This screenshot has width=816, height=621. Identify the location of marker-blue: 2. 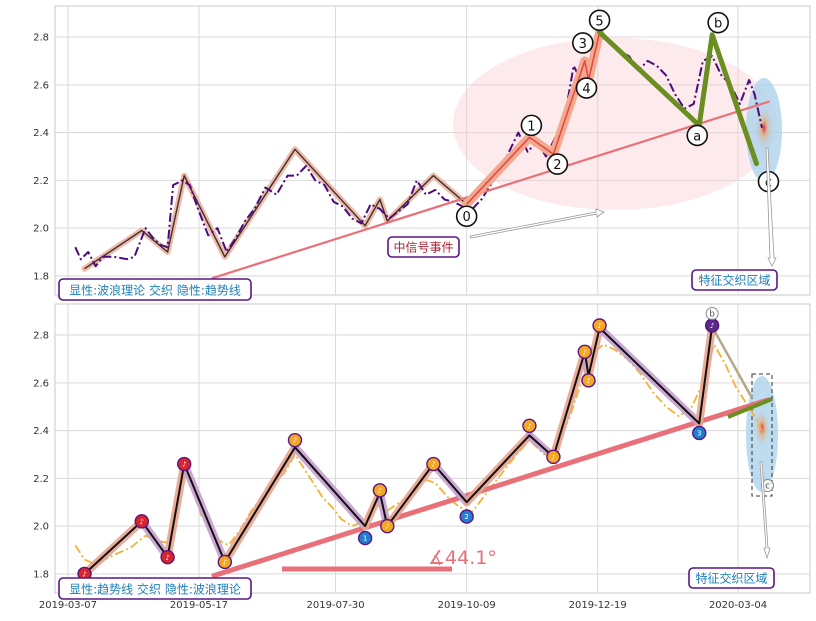
(466, 516).